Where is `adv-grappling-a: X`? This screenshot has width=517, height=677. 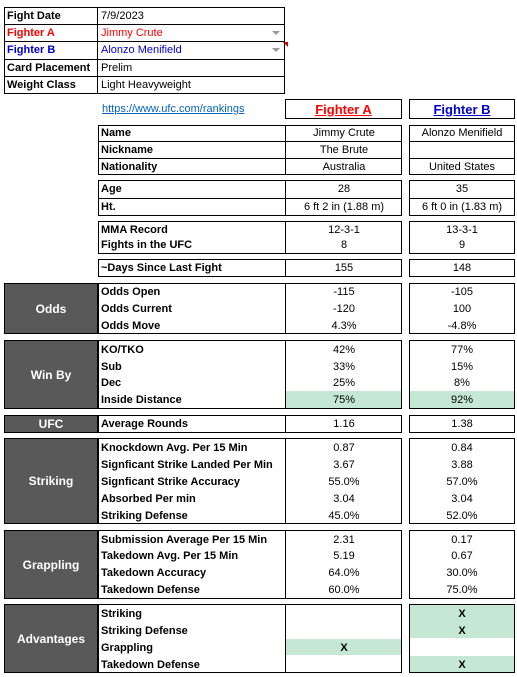
adv-grappling-a: X is located at coordinates (344, 647).